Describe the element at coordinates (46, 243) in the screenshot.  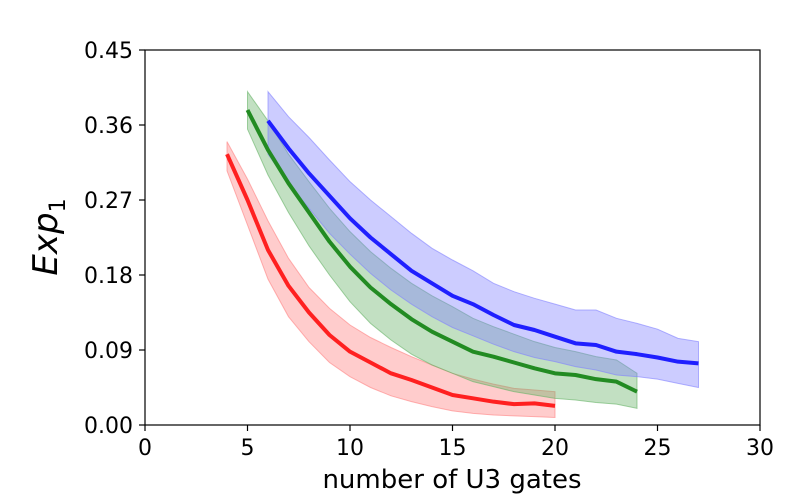
I see `y-axis-label-main: Exp` at that location.